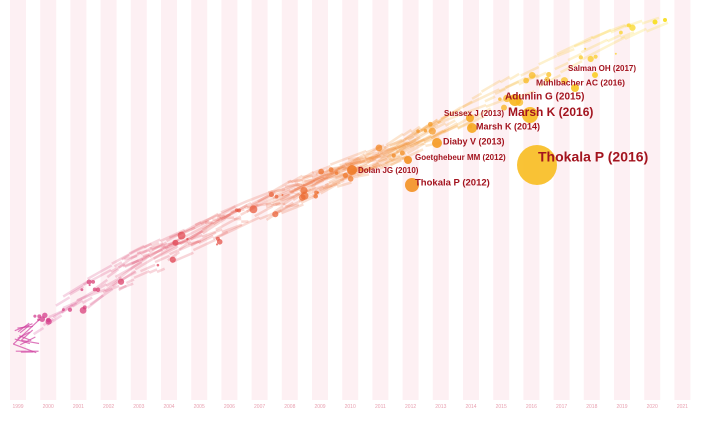  What do you see at coordinates (48, 407) in the screenshot?
I see `year-label: 2000` at bounding box center [48, 407].